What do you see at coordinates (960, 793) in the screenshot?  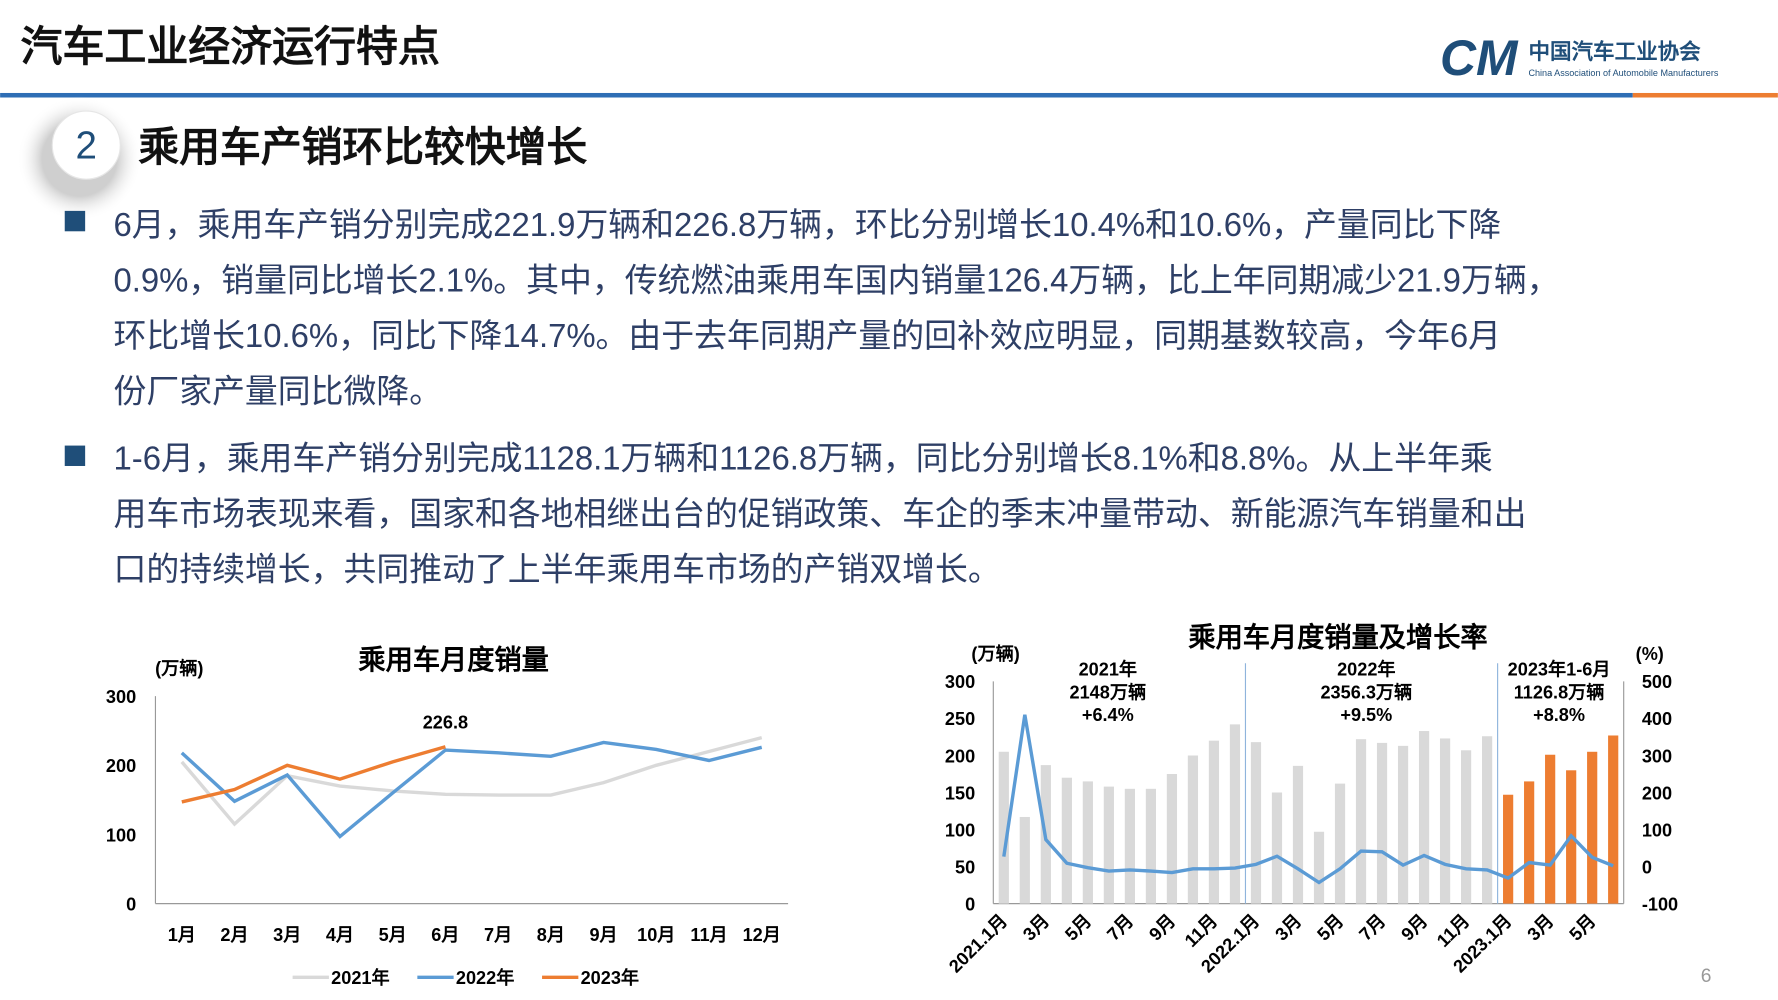 I see `y-tick-label: 150` at bounding box center [960, 793].